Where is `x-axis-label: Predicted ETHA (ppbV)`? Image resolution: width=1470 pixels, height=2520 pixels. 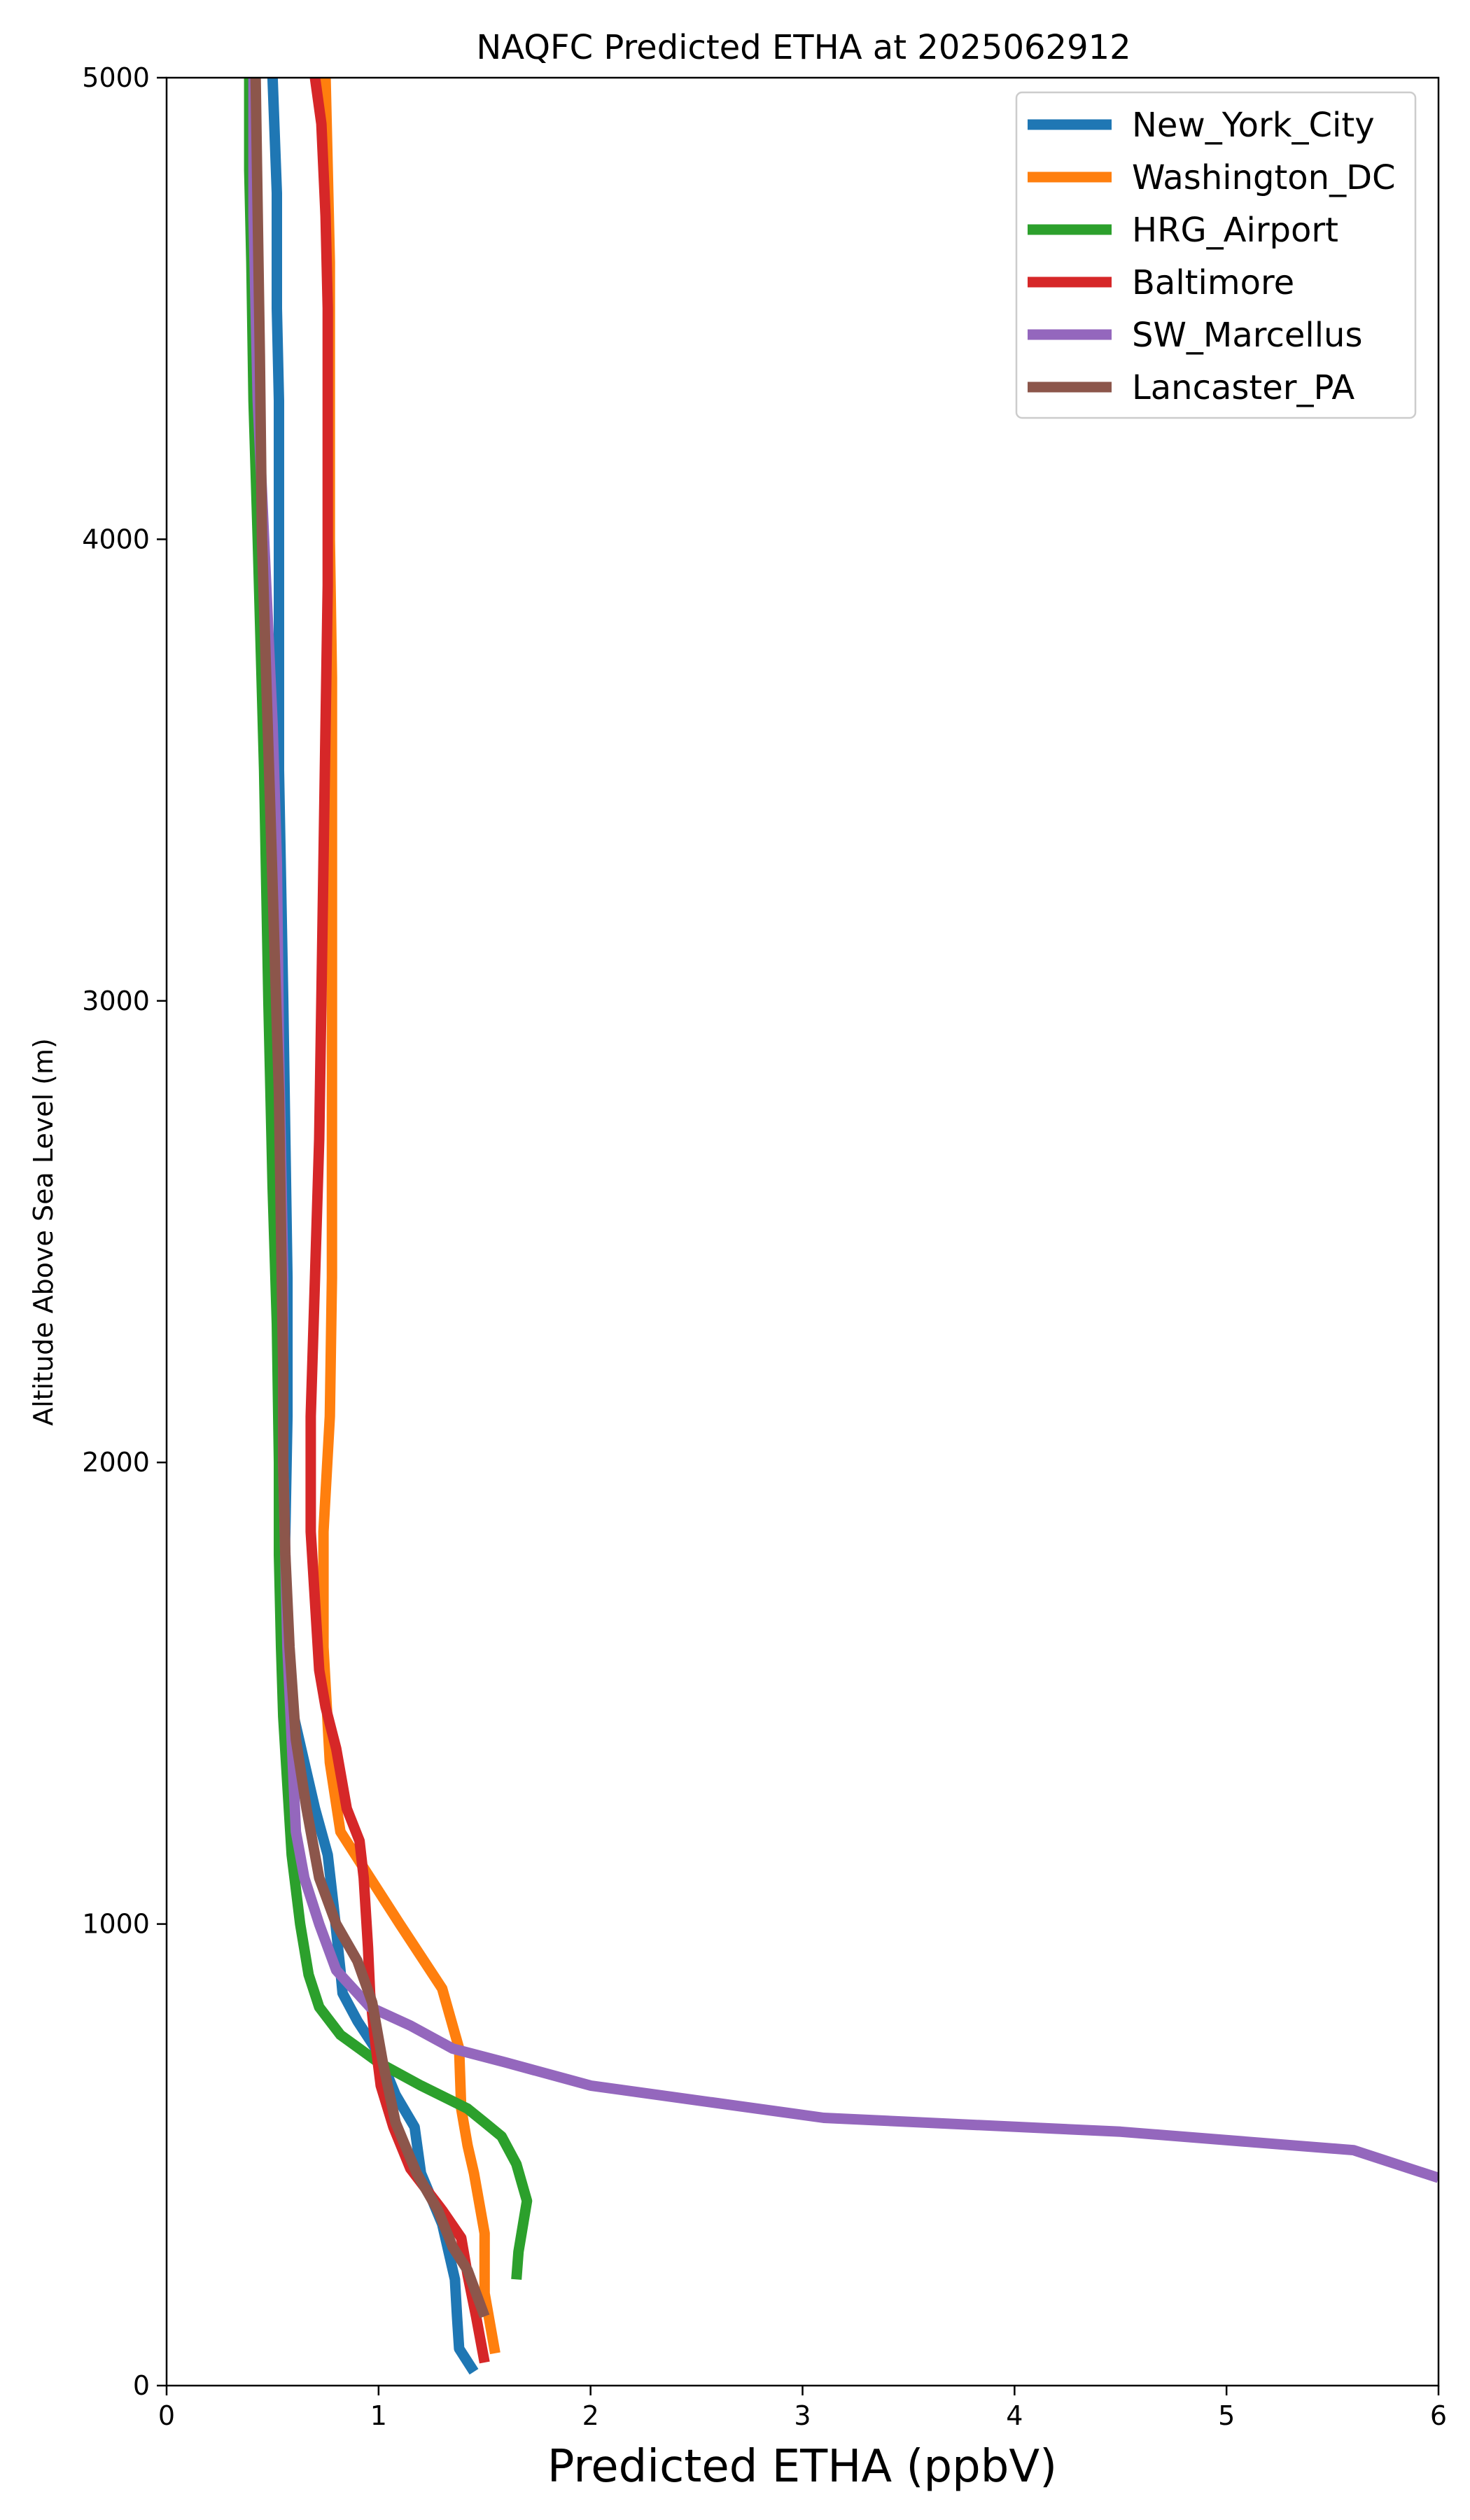 x-axis-label: Predicted ETHA (ppbV) is located at coordinates (802, 2467).